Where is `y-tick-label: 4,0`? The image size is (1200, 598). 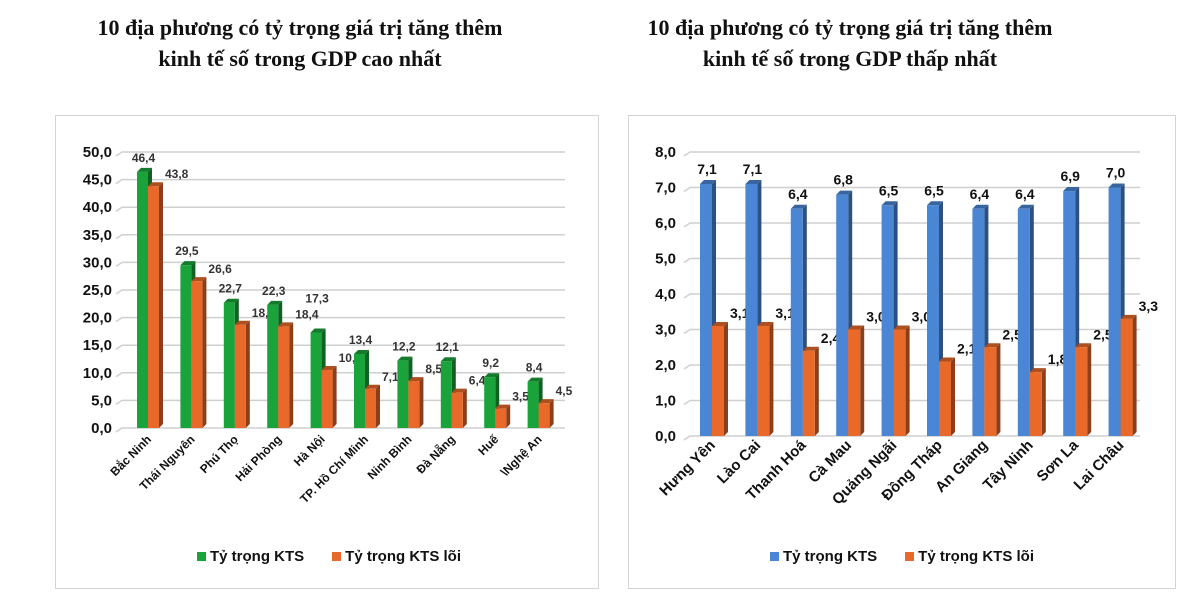
y-tick-label: 4,0 is located at coordinates (665, 294).